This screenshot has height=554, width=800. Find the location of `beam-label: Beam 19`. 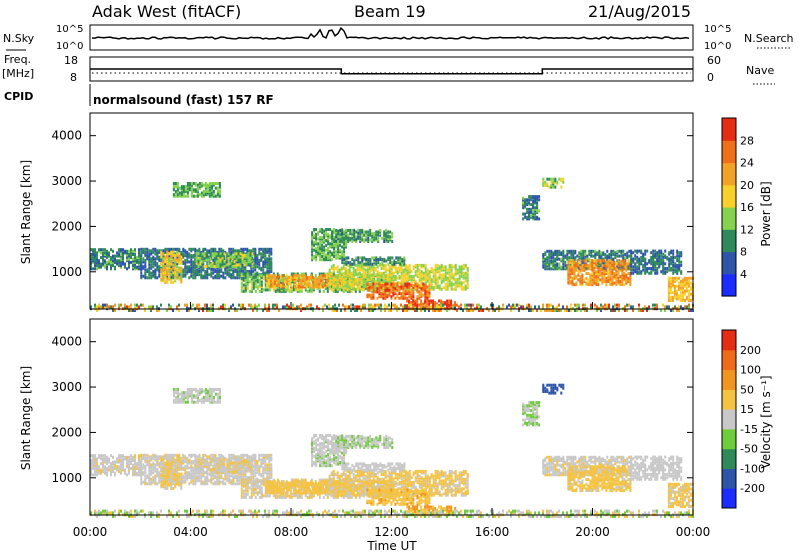

beam-label: Beam 19 is located at coordinates (390, 11).